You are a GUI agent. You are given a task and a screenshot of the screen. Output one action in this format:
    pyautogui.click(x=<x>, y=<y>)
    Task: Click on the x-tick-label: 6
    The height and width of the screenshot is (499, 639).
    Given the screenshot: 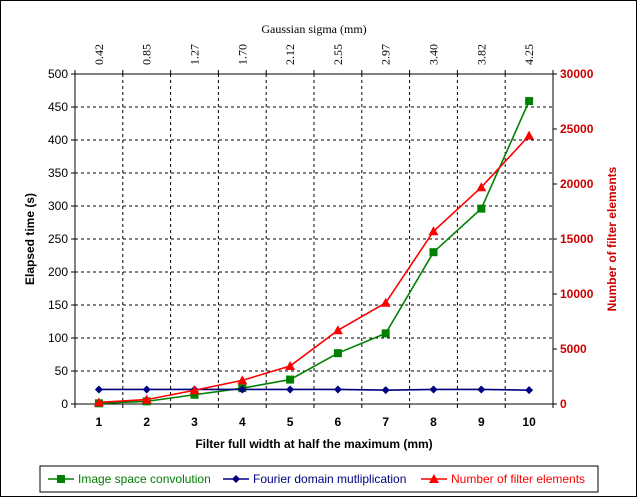 What is the action you would take?
    pyautogui.click(x=338, y=422)
    